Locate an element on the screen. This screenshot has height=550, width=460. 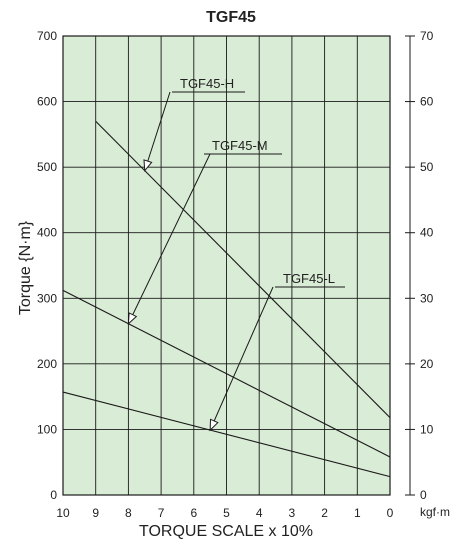
x-tick-label-0: 0 is located at coordinates (390, 513).